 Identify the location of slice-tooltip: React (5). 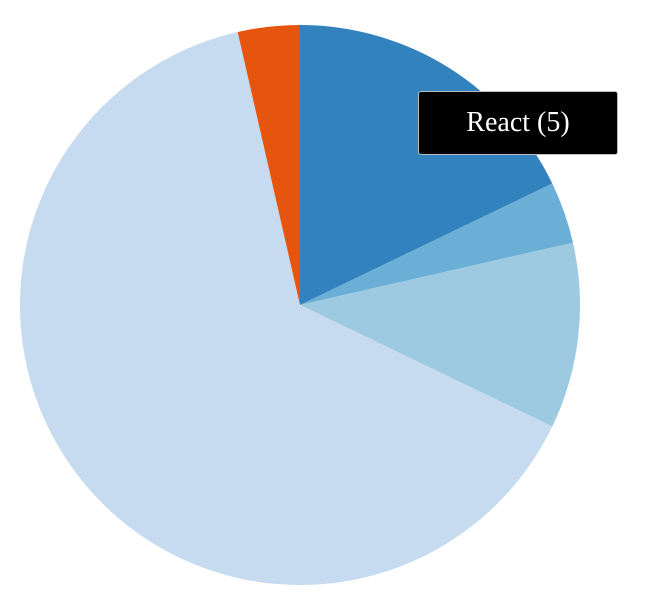
(518, 123).